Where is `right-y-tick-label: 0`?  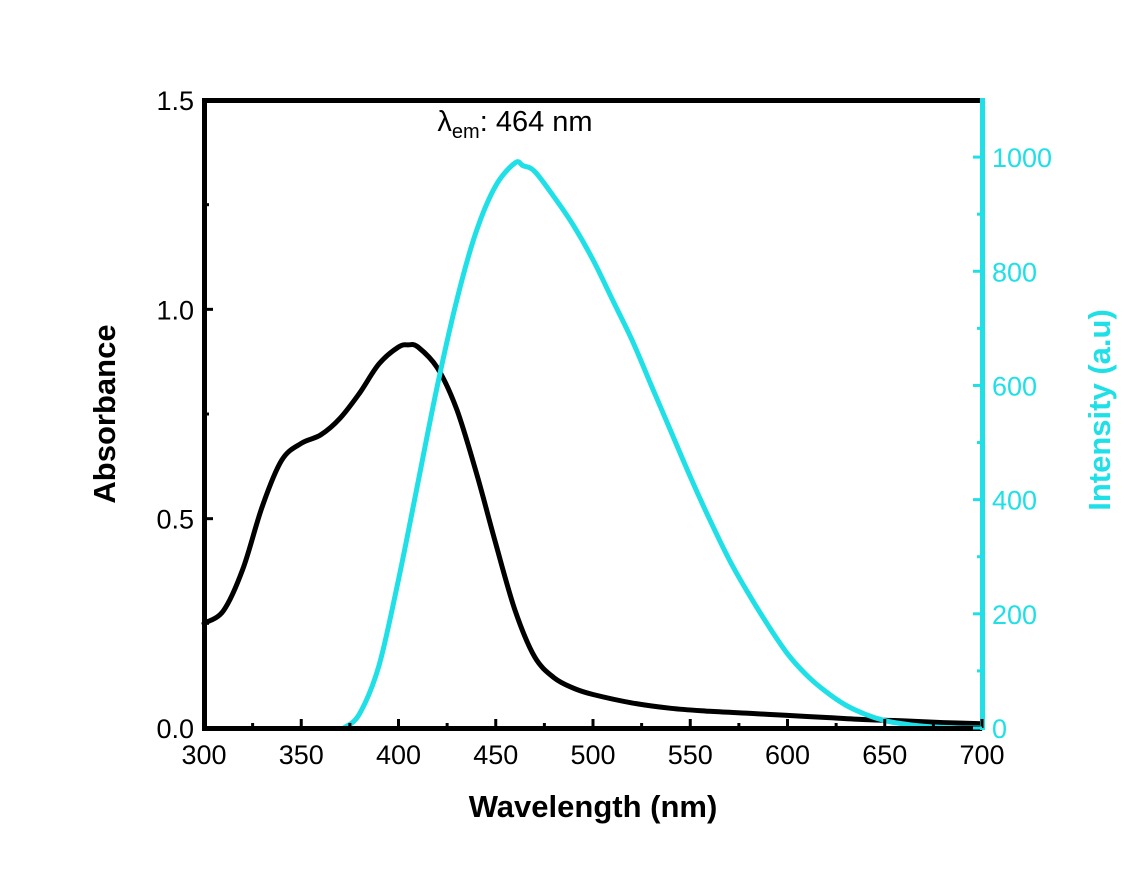 right-y-tick-label: 0 is located at coordinates (999, 729).